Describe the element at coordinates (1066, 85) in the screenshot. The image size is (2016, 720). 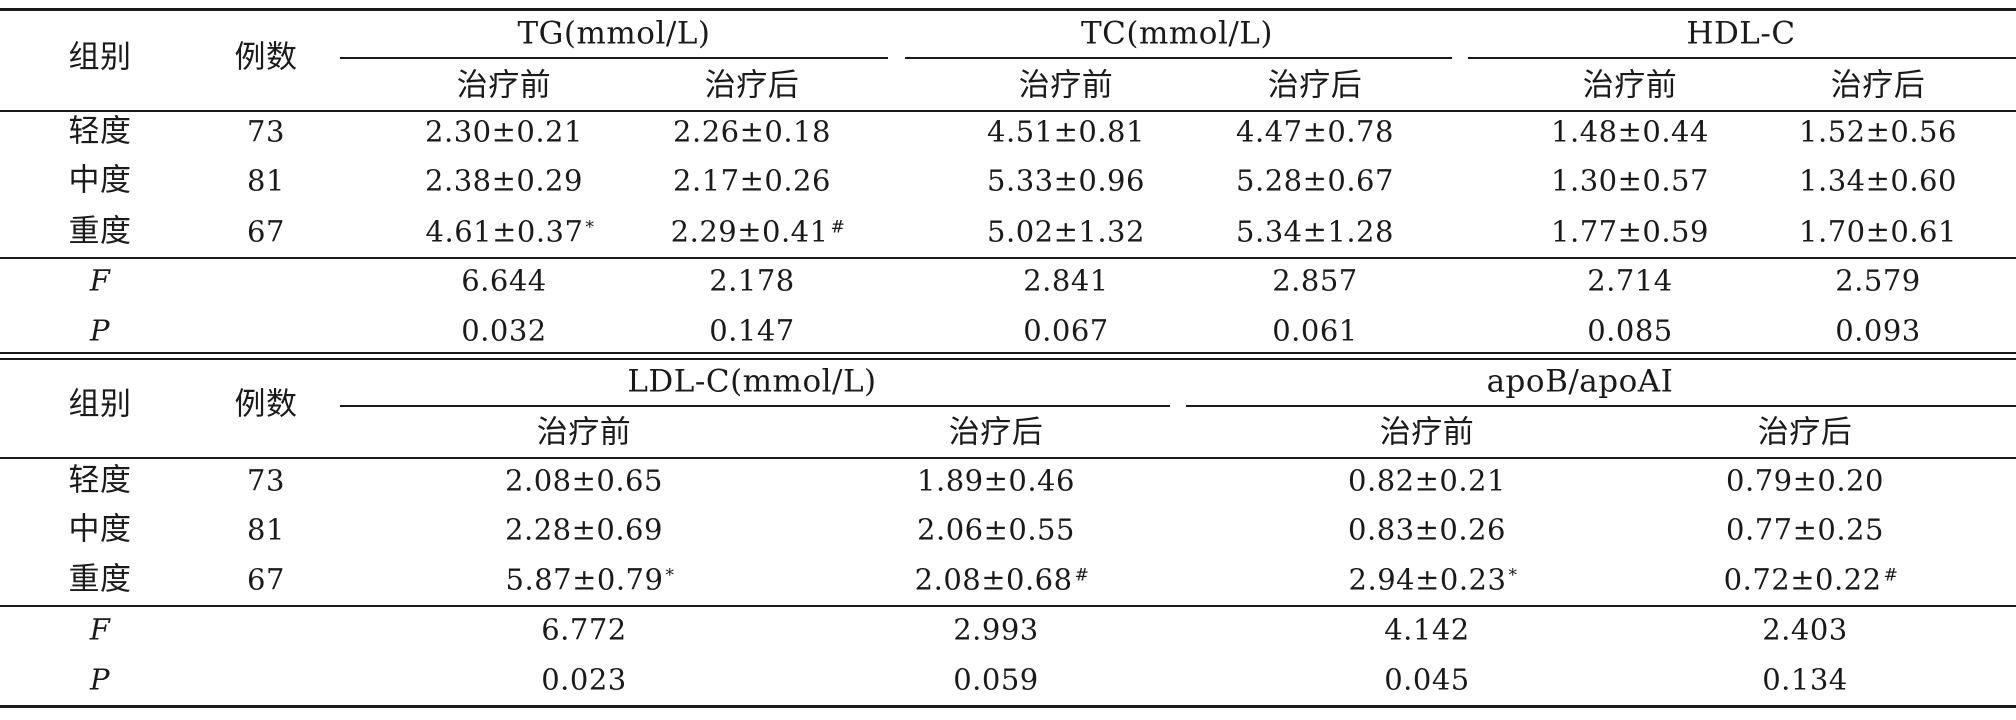
I see `header-tc-before: 治疗前` at that location.